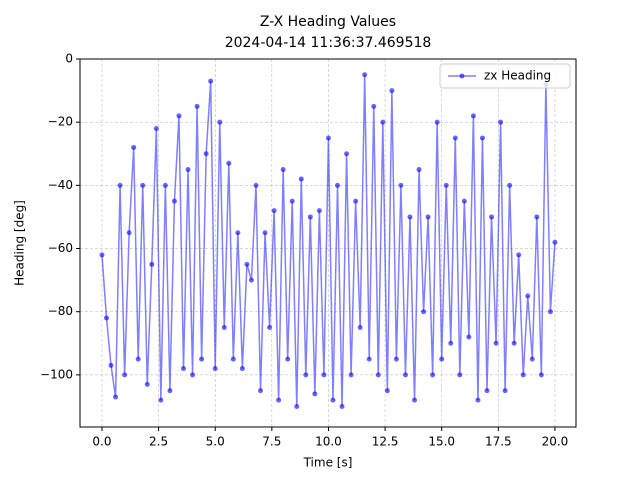 The image size is (640, 480). I want to click on y-tick-label: −80, so click(60, 311).